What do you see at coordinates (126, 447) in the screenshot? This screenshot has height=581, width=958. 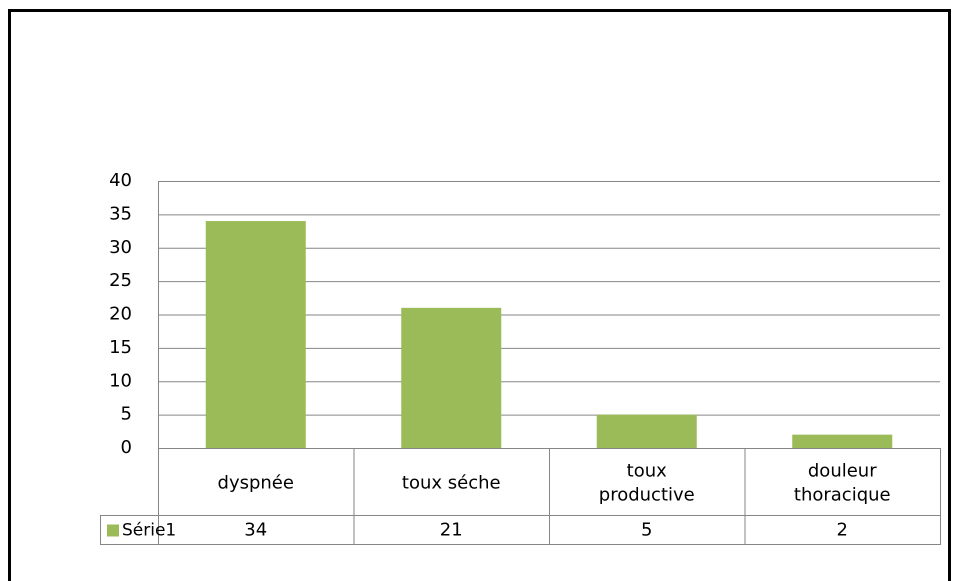 I see `y-tick-label: 0` at bounding box center [126, 447].